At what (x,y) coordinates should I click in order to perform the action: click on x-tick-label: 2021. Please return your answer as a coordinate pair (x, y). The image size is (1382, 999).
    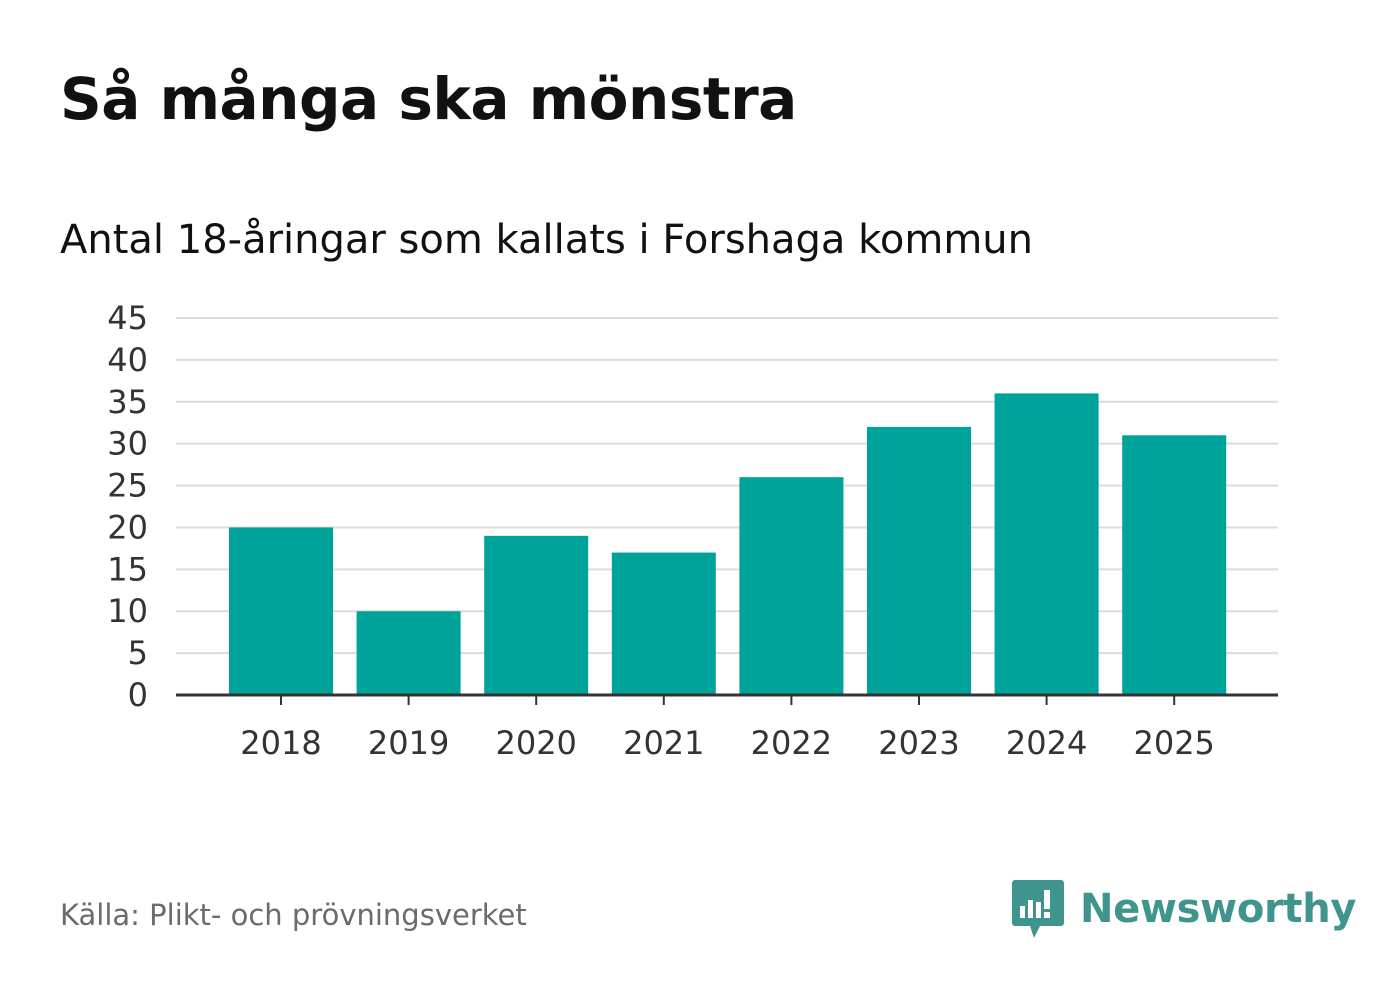
    Looking at the image, I should click on (663, 743).